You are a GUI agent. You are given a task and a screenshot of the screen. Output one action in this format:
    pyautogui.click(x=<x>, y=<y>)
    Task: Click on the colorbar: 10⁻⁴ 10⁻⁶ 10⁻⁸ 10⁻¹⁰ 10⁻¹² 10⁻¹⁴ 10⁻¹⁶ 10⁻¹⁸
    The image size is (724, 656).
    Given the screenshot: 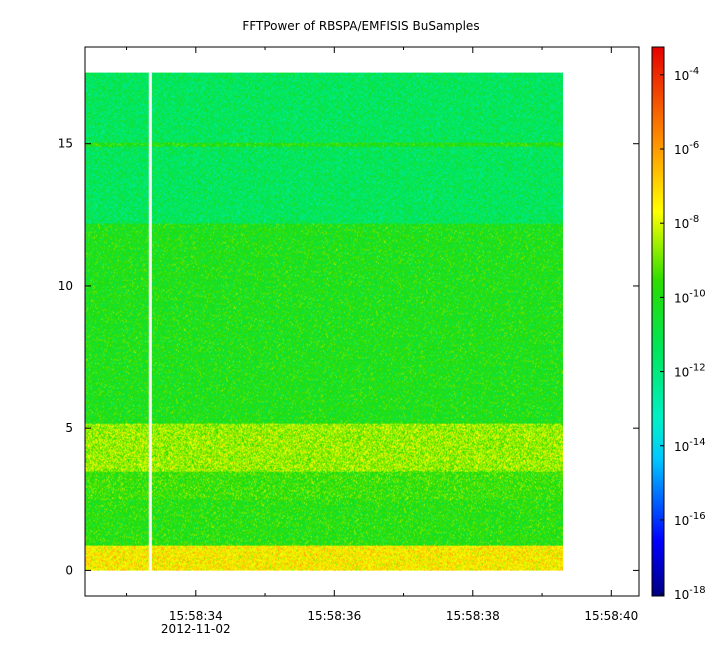 What is the action you would take?
    pyautogui.click(x=678, y=324)
    